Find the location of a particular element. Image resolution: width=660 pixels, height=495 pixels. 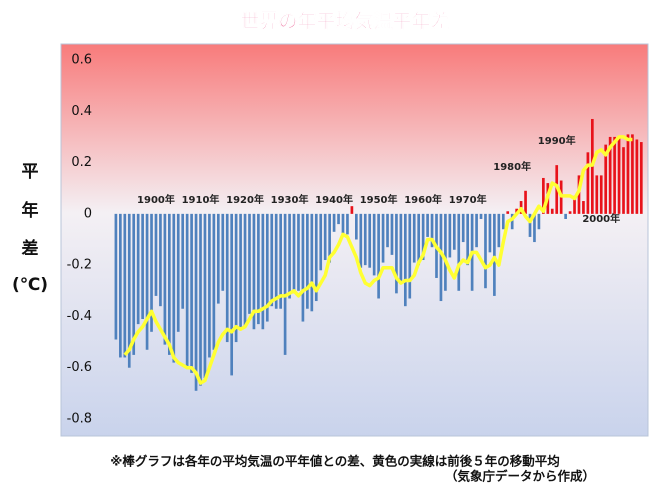

y-tick-label: 0 is located at coordinates (88, 213).